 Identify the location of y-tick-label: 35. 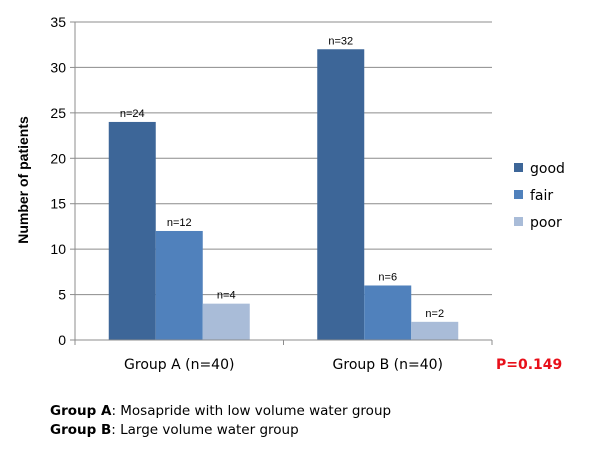
(58, 22).